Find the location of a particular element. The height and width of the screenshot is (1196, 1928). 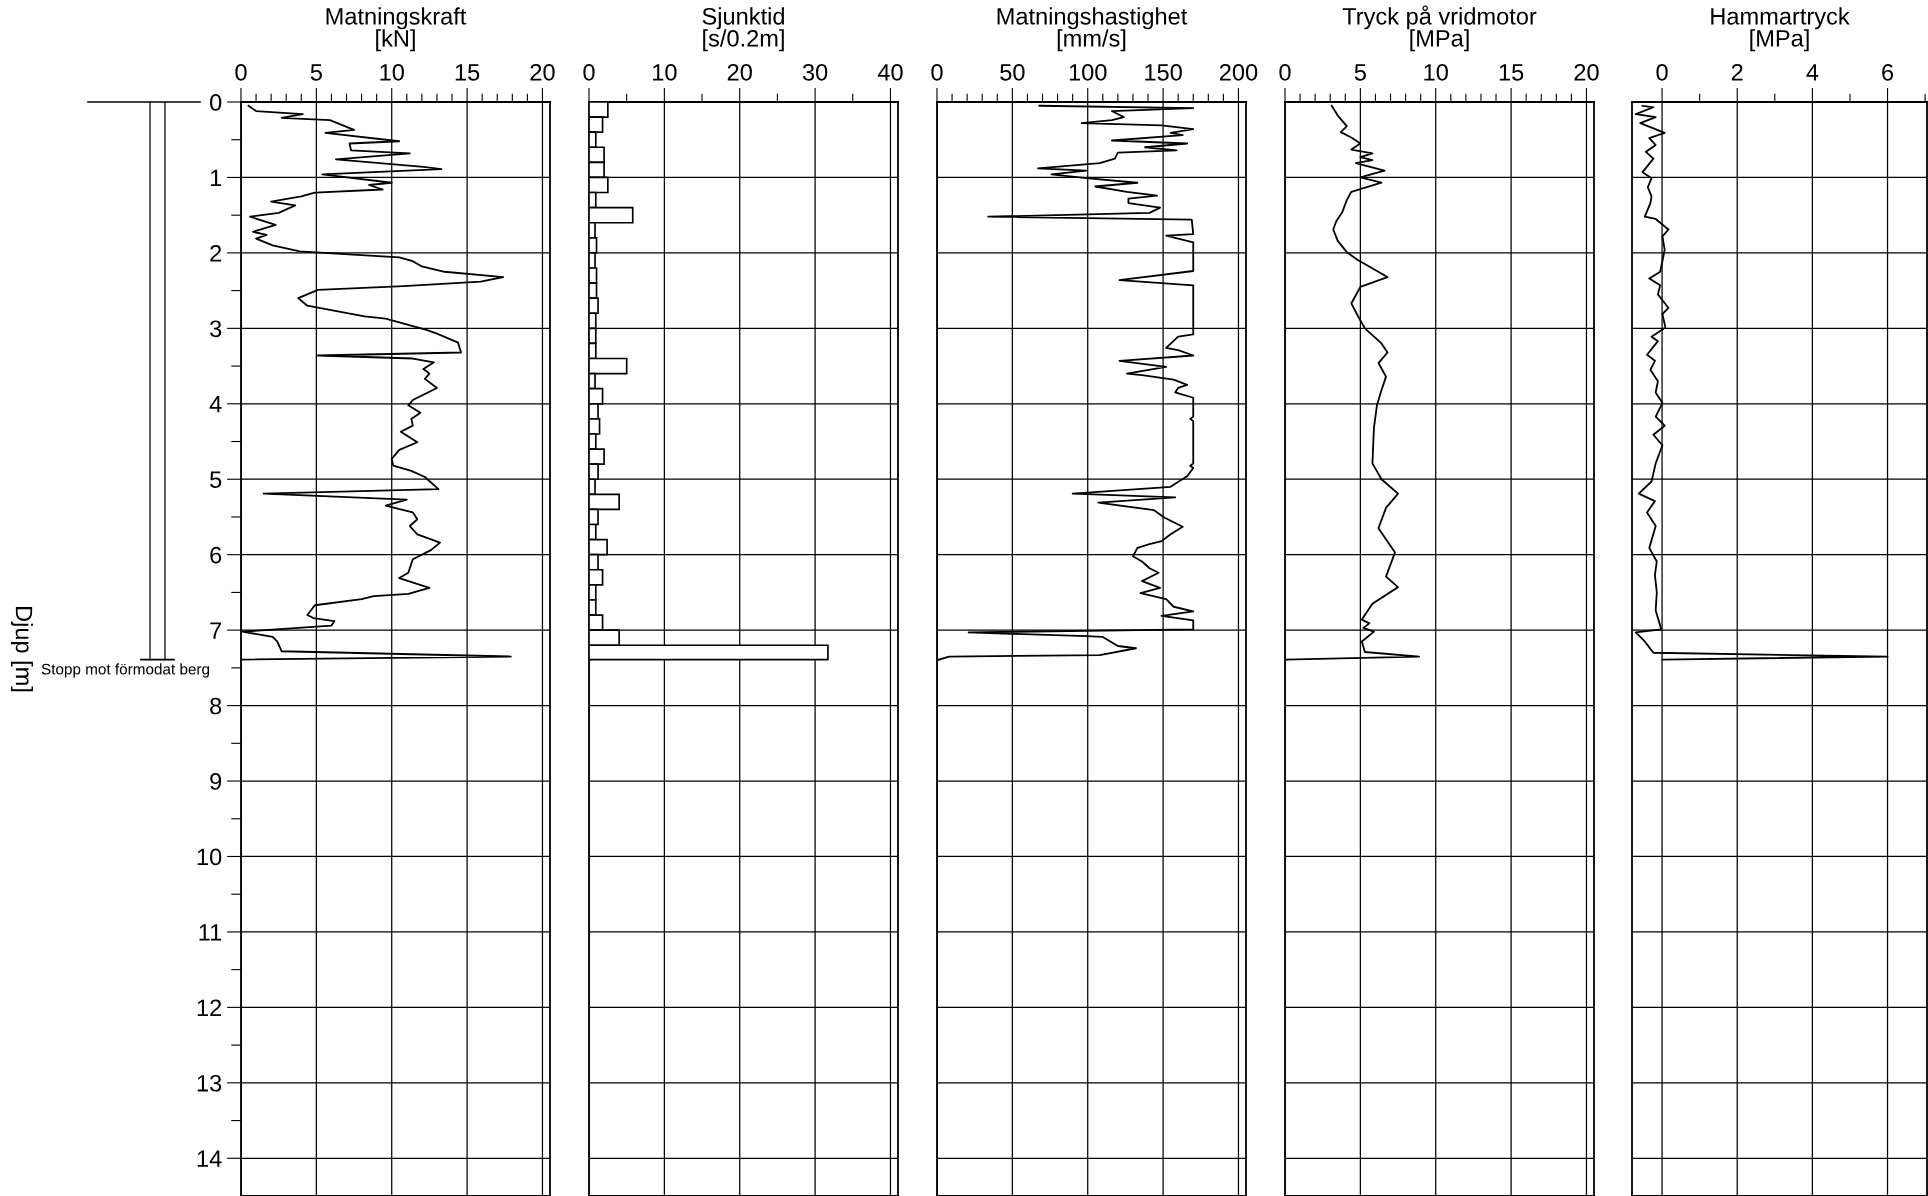

x-tick-label: 4 is located at coordinates (1812, 72).